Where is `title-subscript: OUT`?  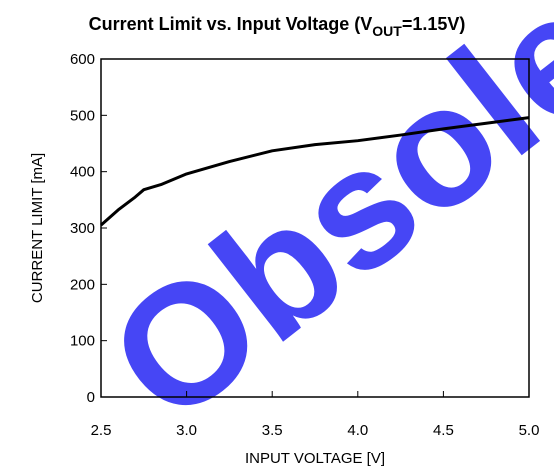 title-subscript: OUT is located at coordinates (387, 31).